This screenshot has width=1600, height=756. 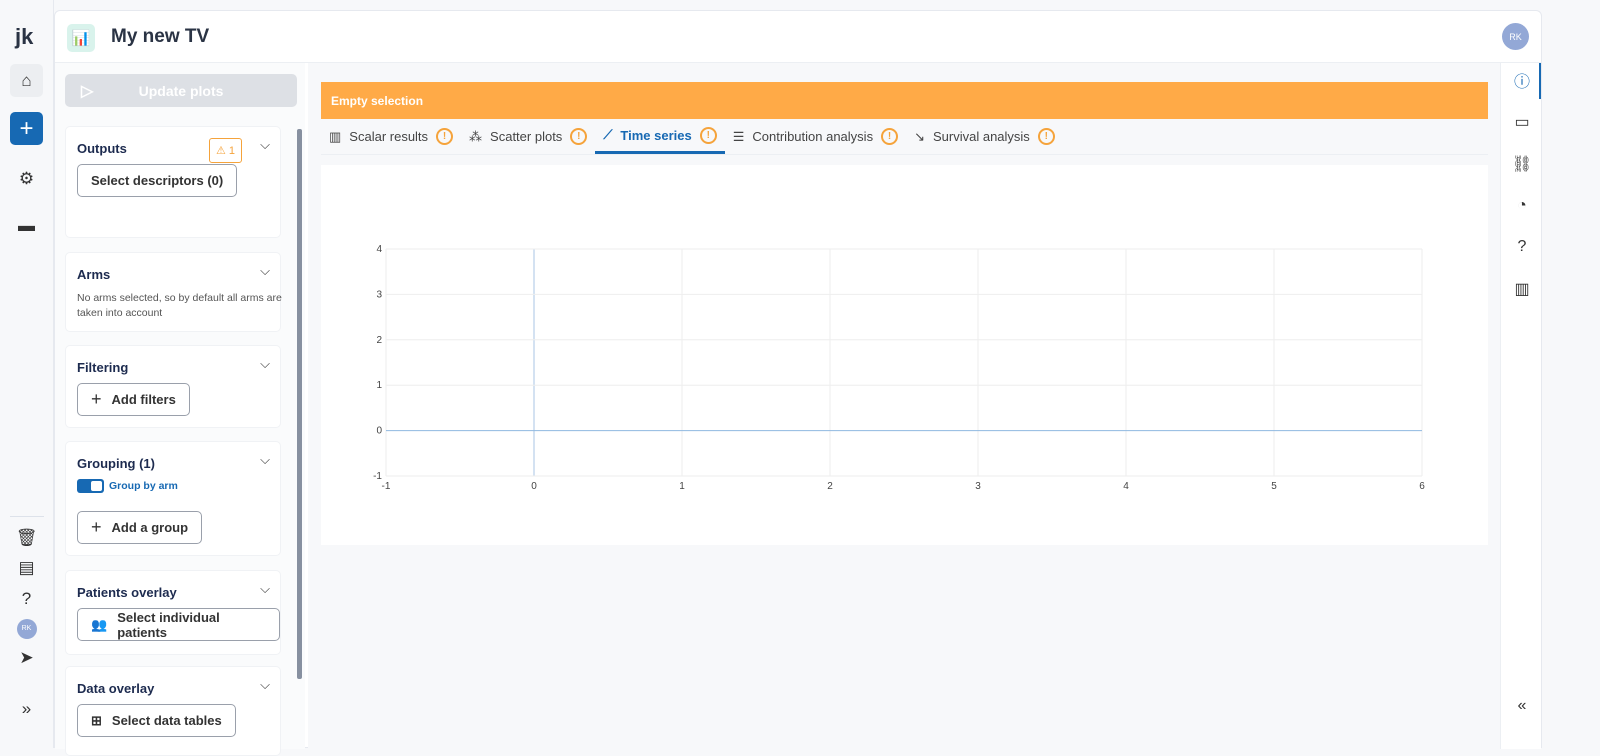 What do you see at coordinates (173, 498) in the screenshot?
I see `grouping-section: Grouping (1) ⌵ Group by arm + Add a group` at bounding box center [173, 498].